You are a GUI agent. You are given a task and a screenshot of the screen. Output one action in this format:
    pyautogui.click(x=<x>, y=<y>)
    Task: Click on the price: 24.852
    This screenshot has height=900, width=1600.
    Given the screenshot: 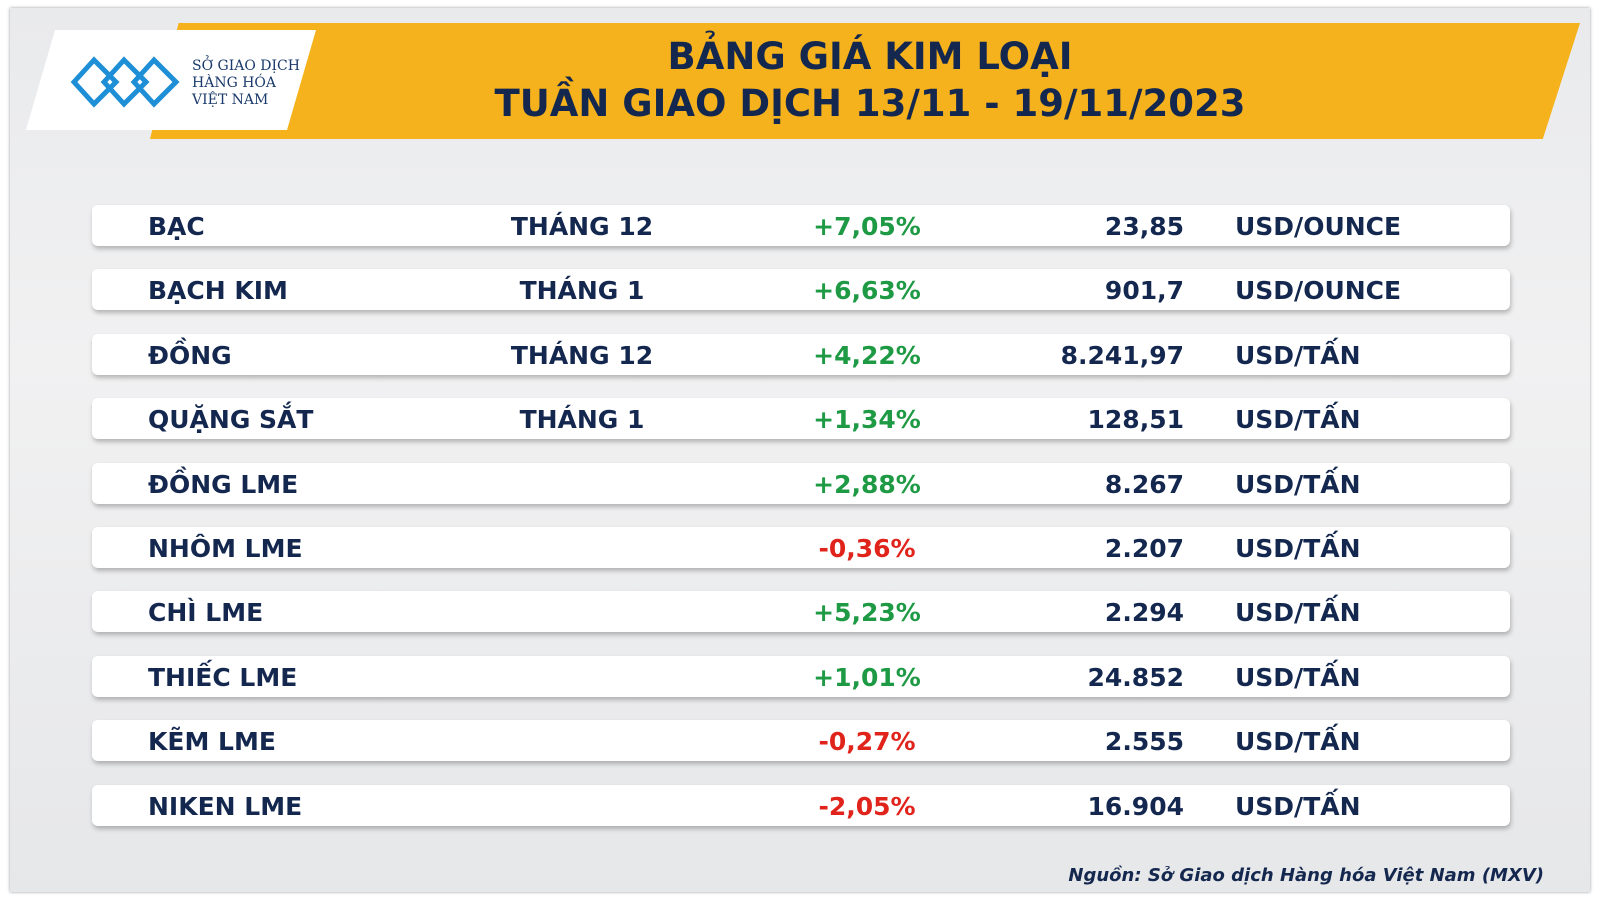 What is the action you would take?
    pyautogui.click(x=1135, y=677)
    